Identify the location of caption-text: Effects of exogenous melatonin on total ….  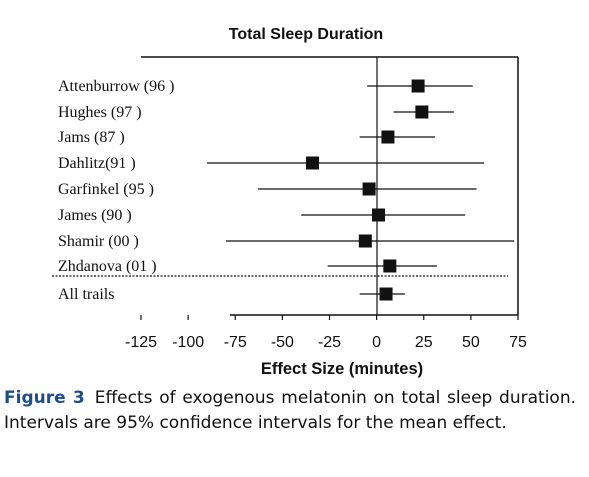
(290, 410).